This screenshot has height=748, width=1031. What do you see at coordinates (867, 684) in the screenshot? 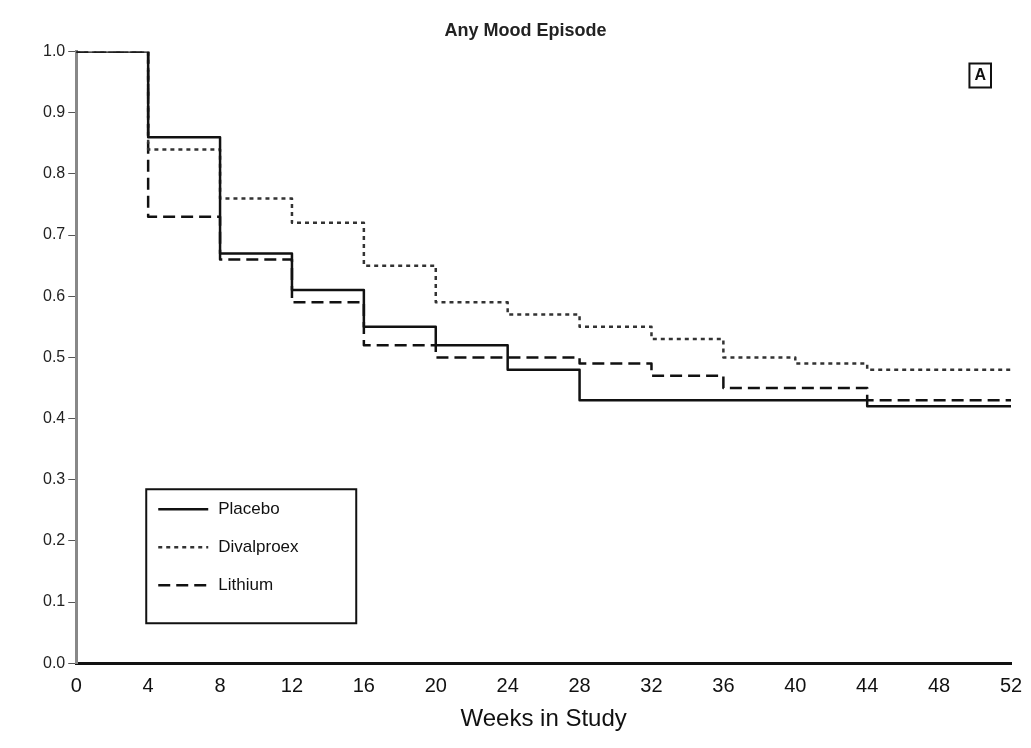
I see `x-tick-label: 44` at bounding box center [867, 684].